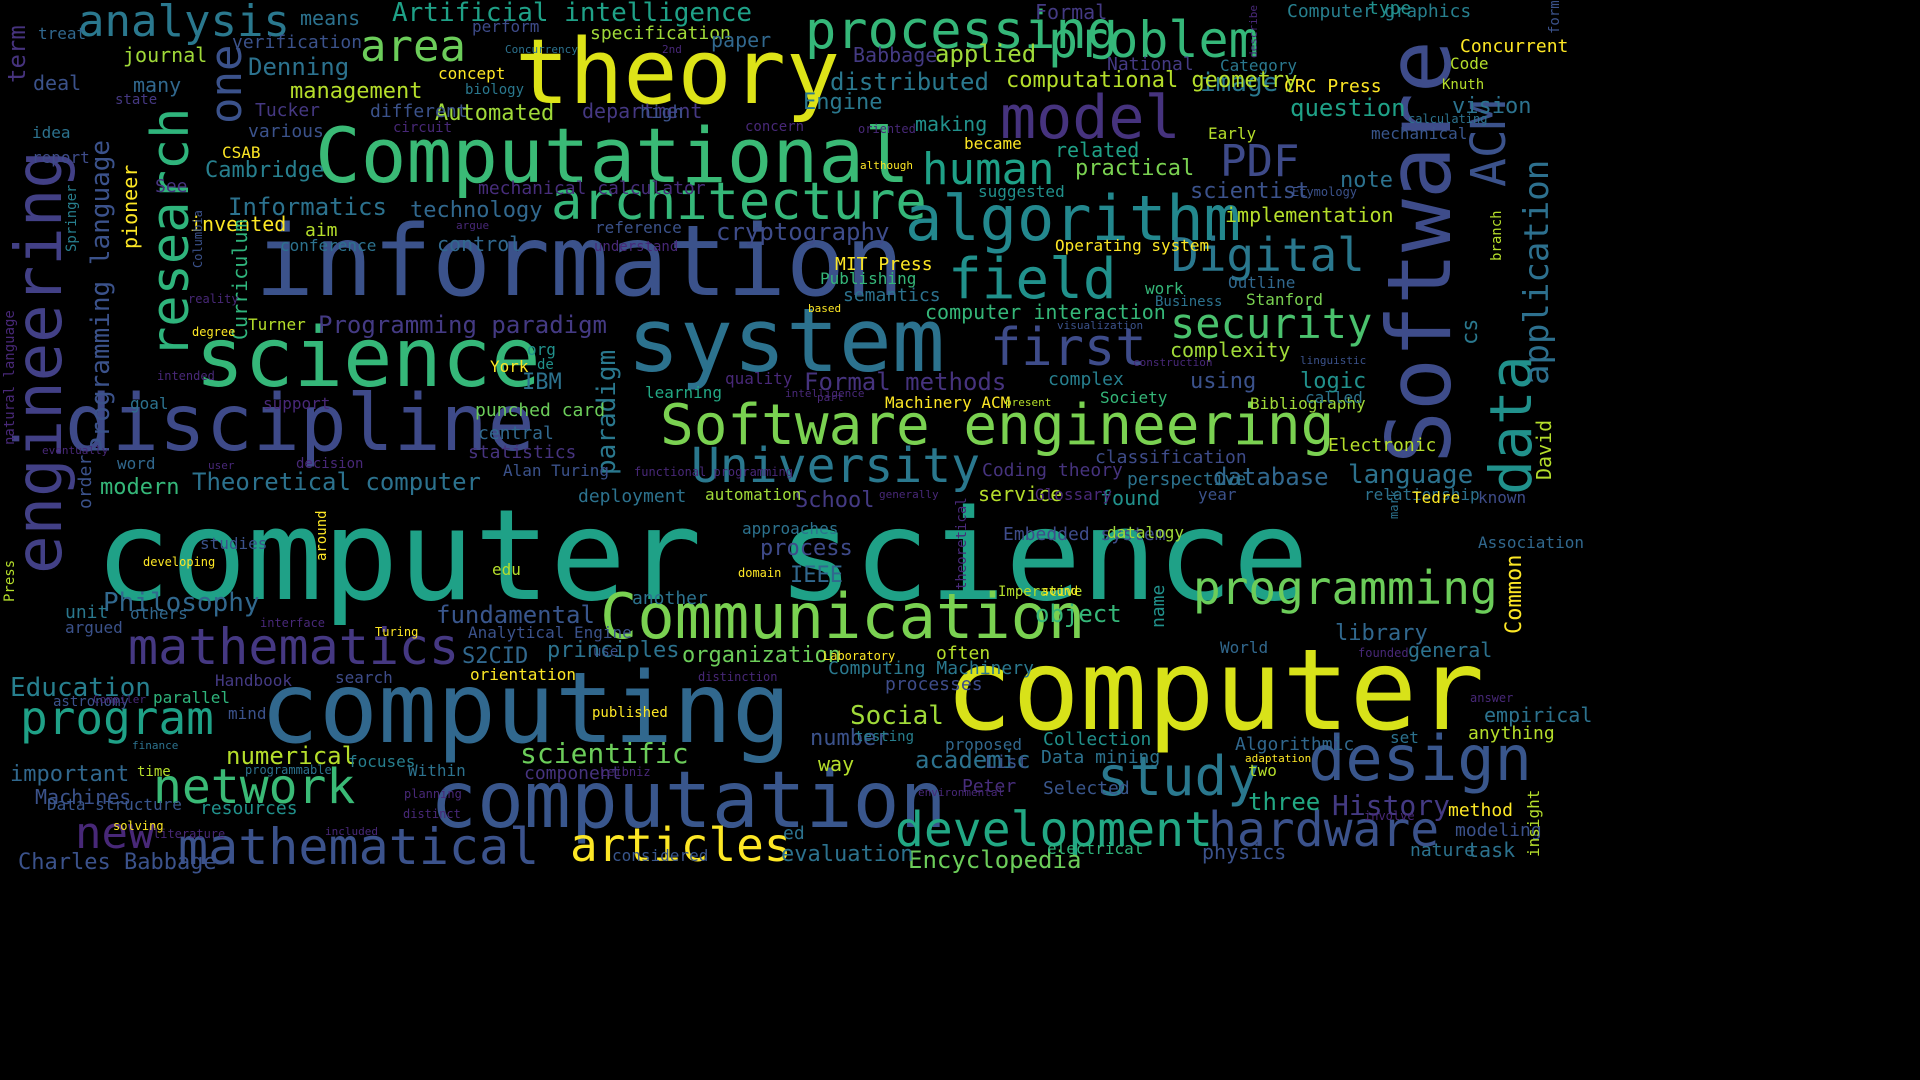  Describe the element at coordinates (984, 744) in the screenshot. I see `cloud-word-proposed: proposed` at that location.